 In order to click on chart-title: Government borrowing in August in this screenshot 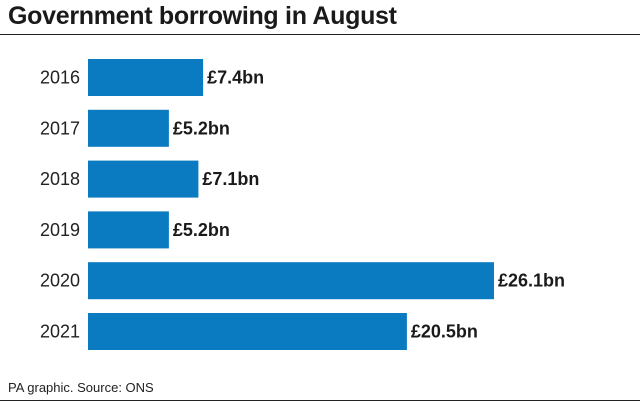, I will do `click(202, 16)`.